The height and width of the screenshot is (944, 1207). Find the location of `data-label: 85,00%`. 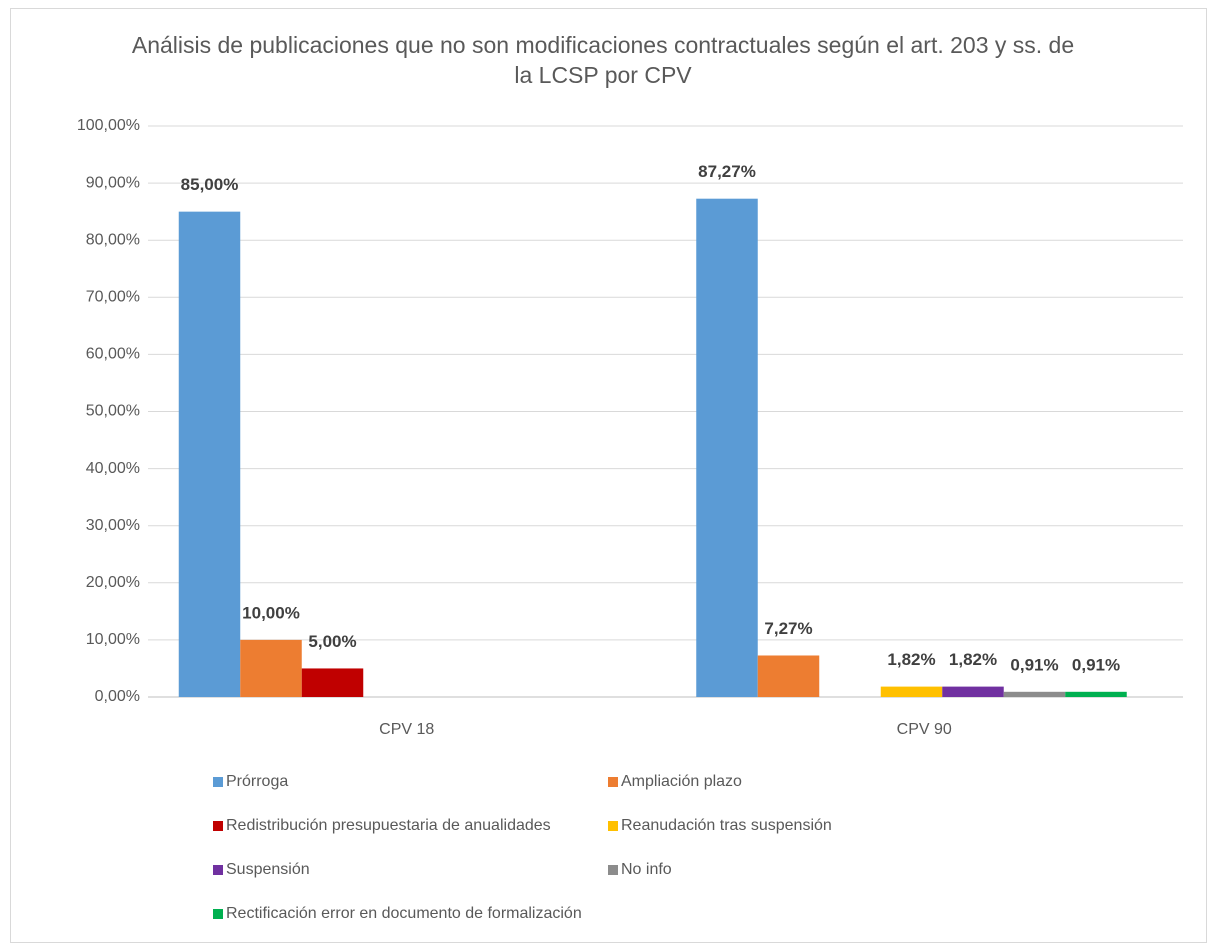

data-label: 85,00% is located at coordinates (210, 184).